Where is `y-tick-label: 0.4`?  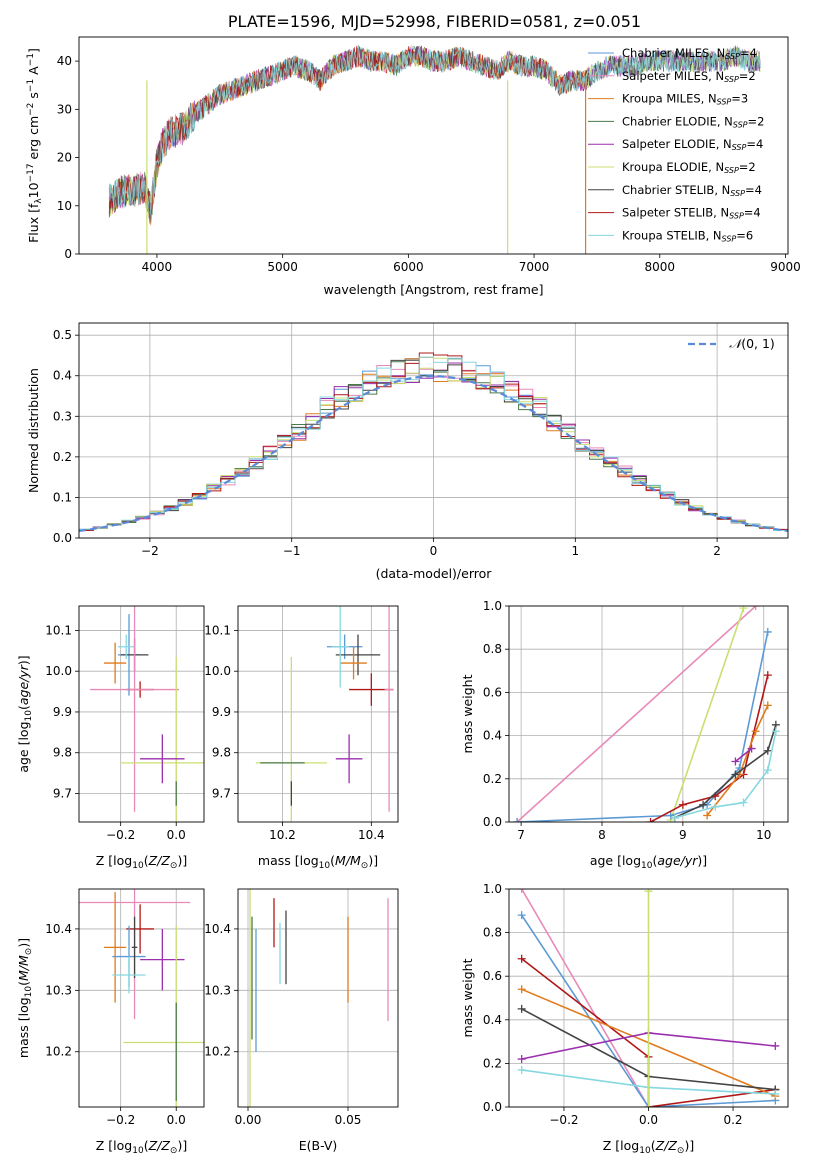
y-tick-label: 0.4 is located at coordinates (62, 376).